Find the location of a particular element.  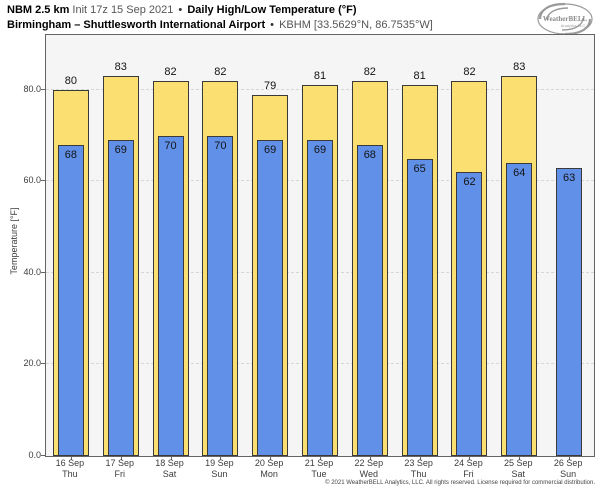

y-tick-label: 20.0 is located at coordinates (32, 363).